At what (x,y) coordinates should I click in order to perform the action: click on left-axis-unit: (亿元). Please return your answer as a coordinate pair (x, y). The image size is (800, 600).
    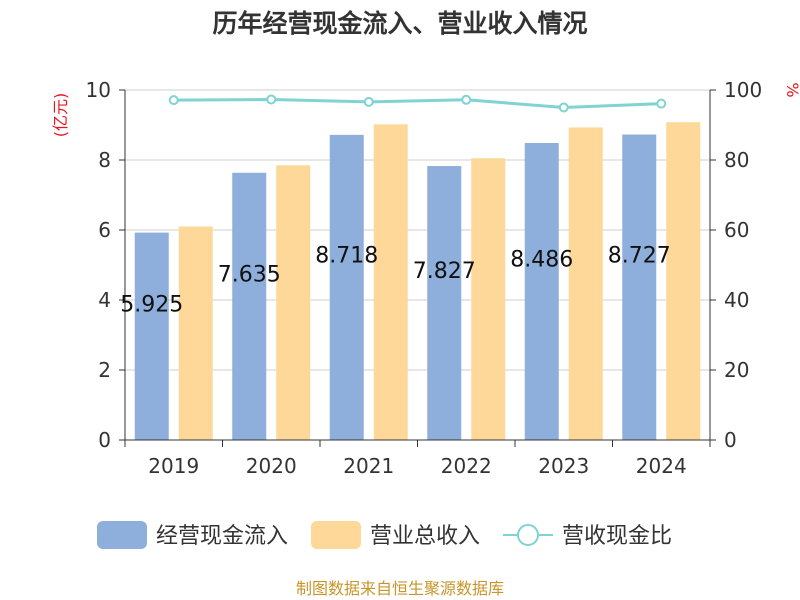
    Looking at the image, I should click on (60, 115).